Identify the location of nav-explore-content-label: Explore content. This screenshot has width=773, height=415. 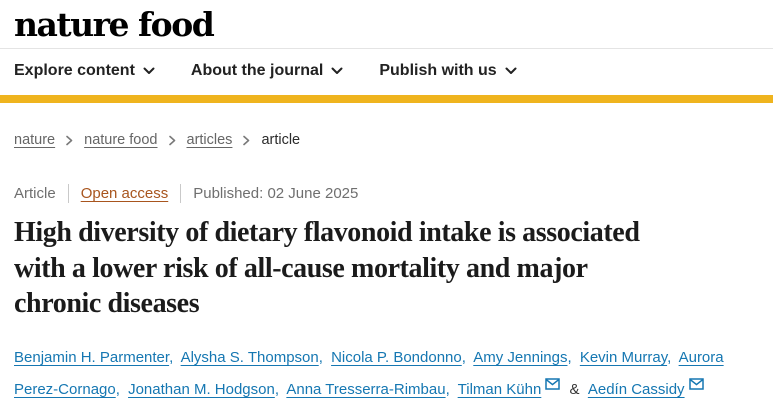
(74, 71).